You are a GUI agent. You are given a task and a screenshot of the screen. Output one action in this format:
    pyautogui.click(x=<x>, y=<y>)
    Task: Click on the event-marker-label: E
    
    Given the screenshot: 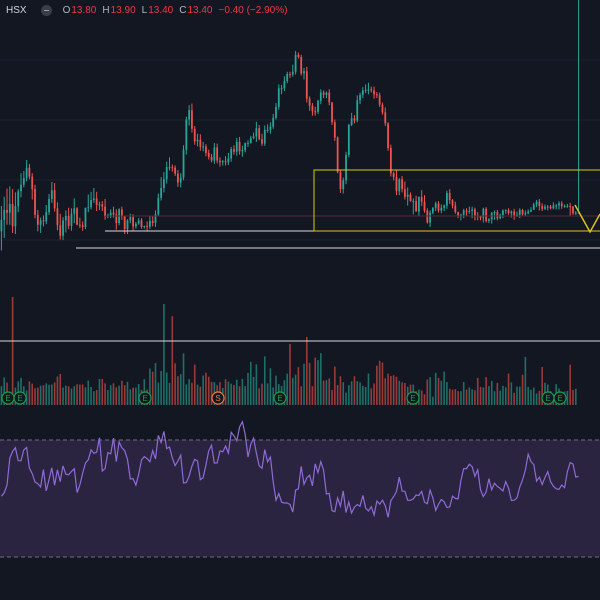 What is the action you would take?
    pyautogui.click(x=279, y=398)
    